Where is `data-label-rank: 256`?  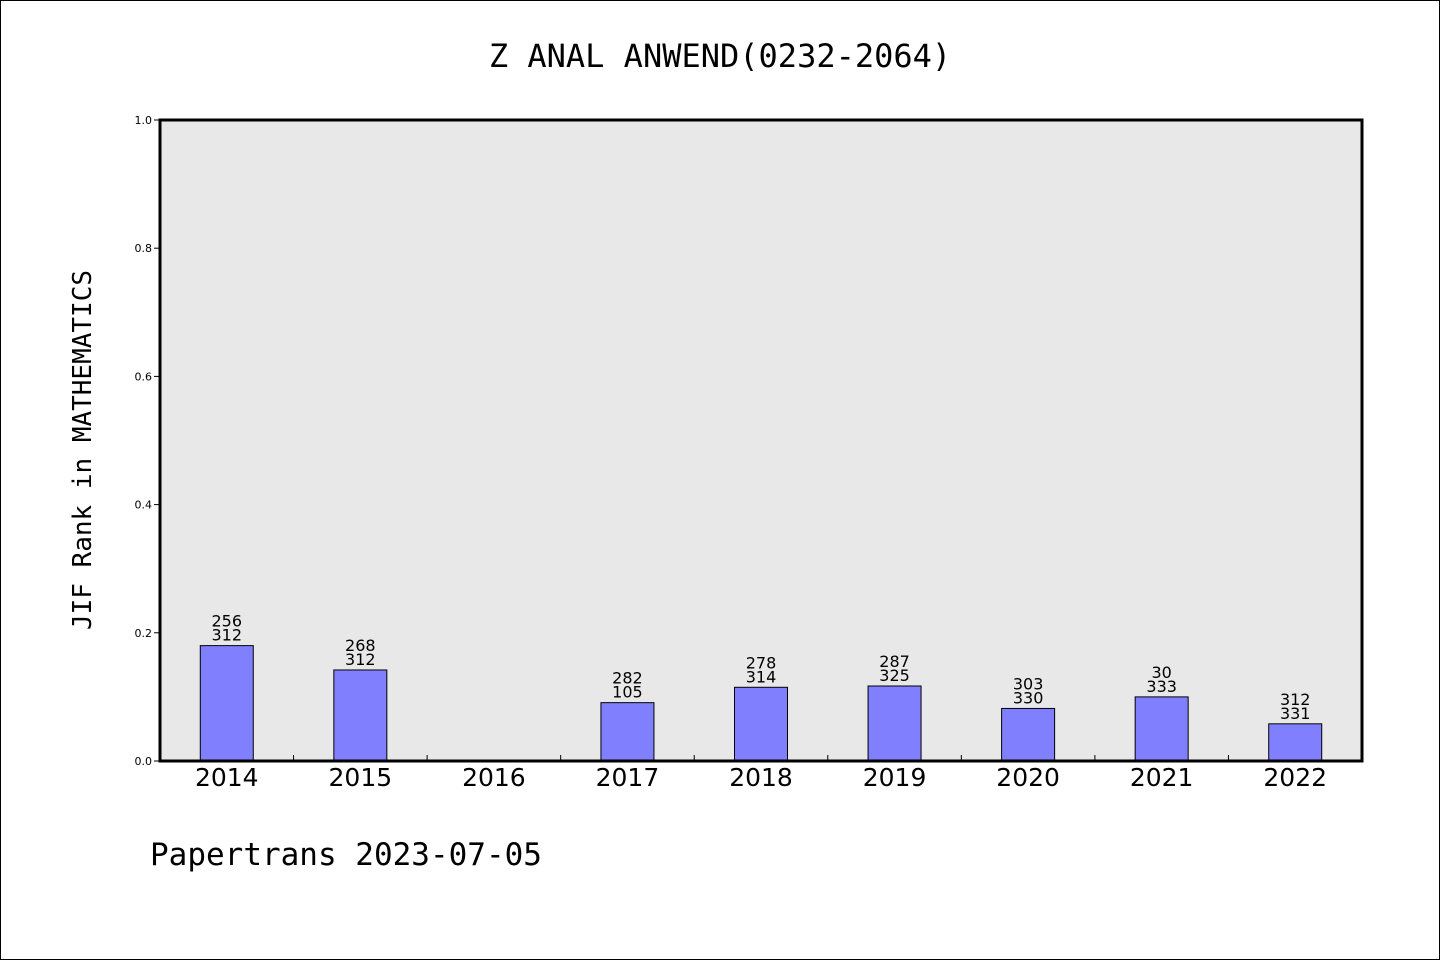
data-label-rank: 256 is located at coordinates (227, 621).